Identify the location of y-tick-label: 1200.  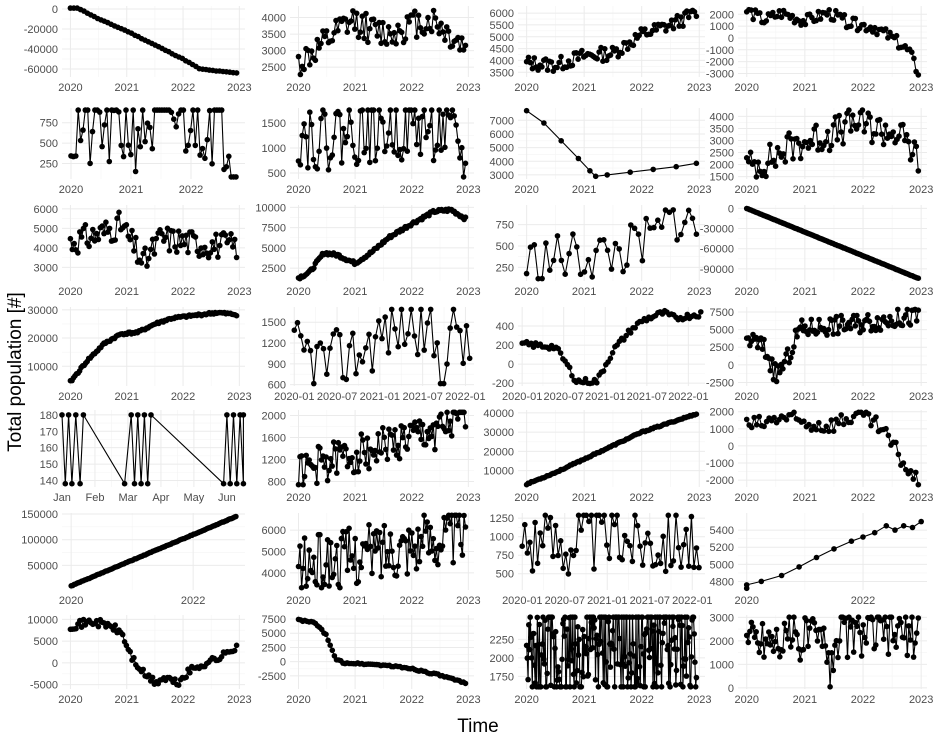
(274, 461).